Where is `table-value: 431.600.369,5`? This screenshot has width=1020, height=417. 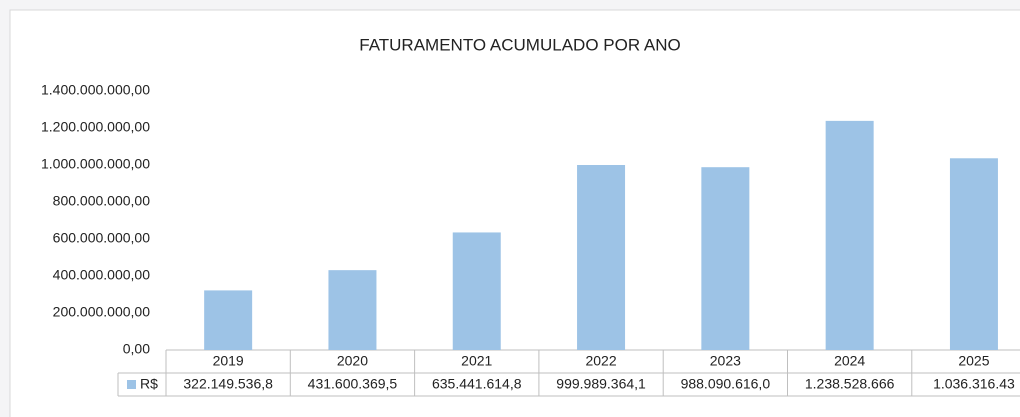 table-value: 431.600.369,5 is located at coordinates (353, 384).